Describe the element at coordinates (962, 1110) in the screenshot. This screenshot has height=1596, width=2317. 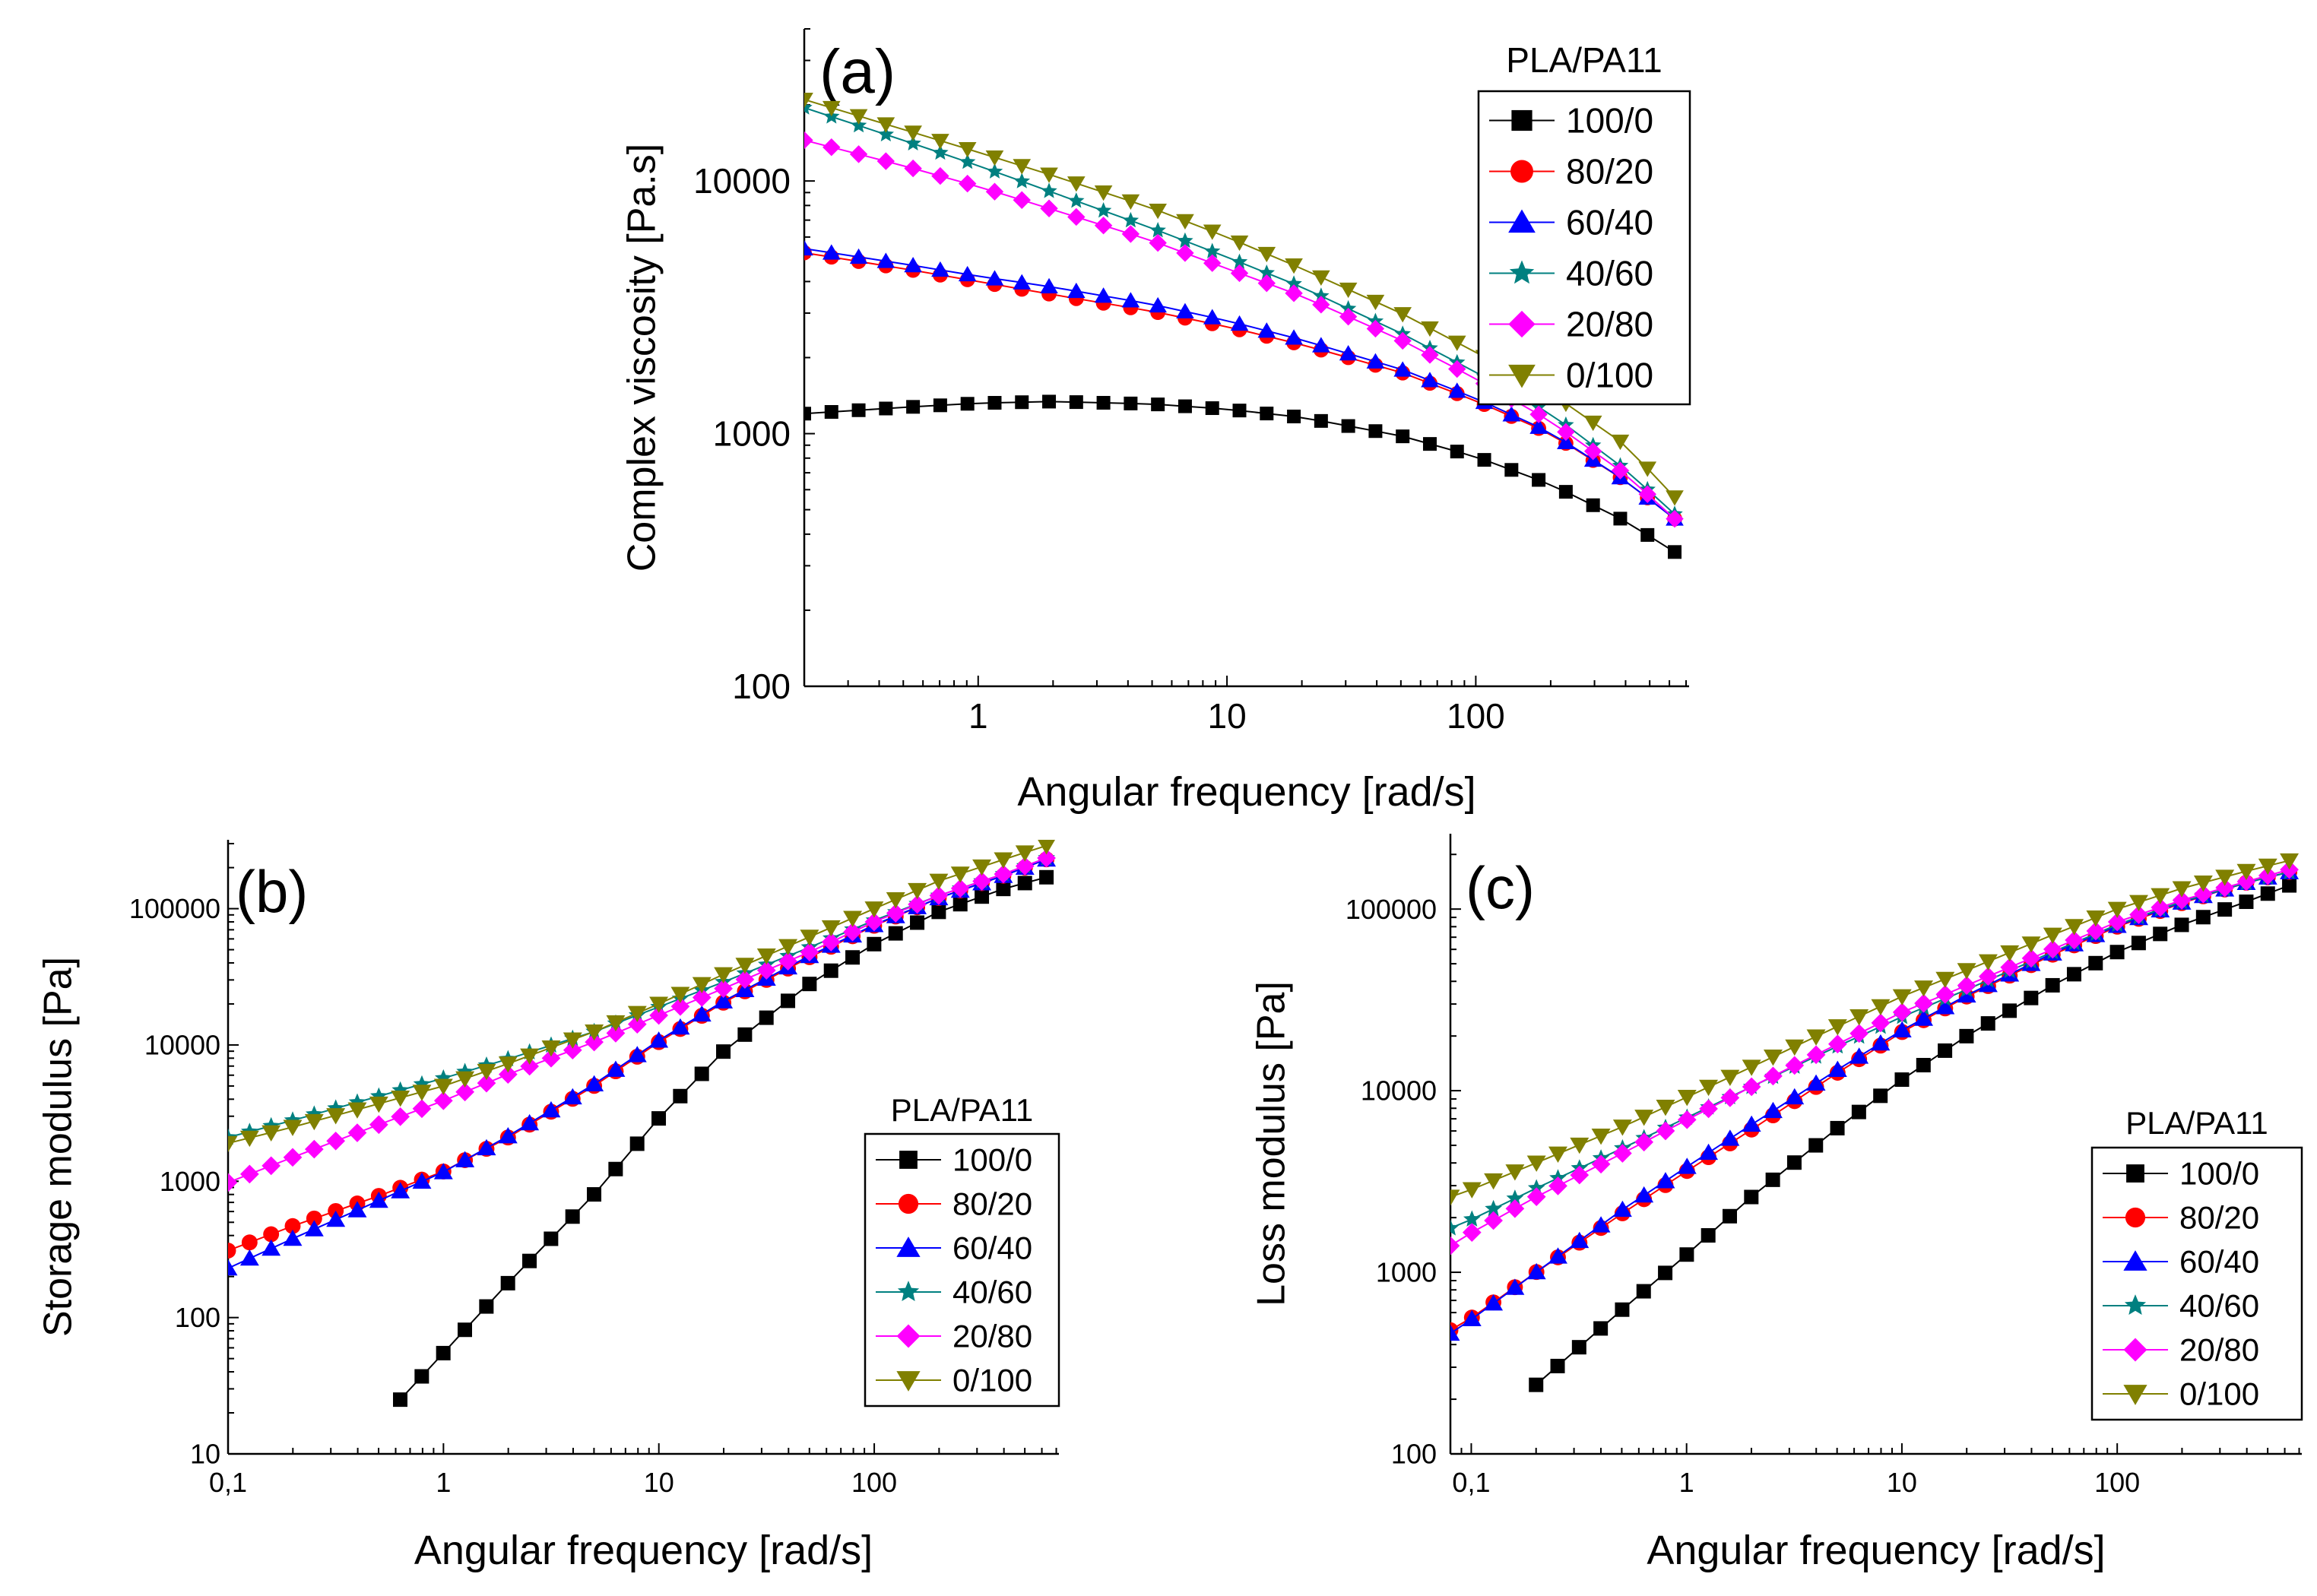
I see `legend-title: PLA/PA11` at that location.